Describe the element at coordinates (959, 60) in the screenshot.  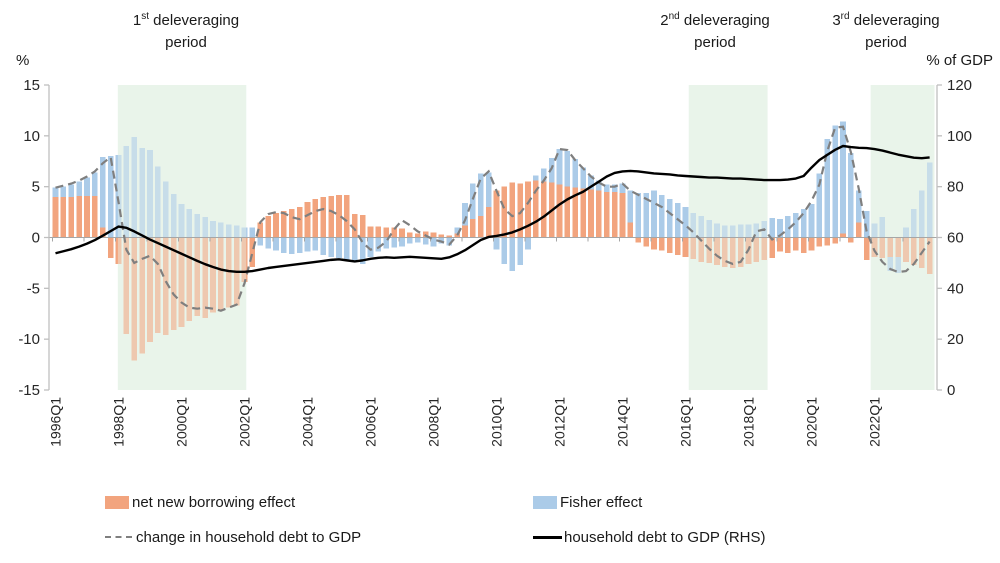
I see `right-axis-unit-label: % of GDP` at that location.